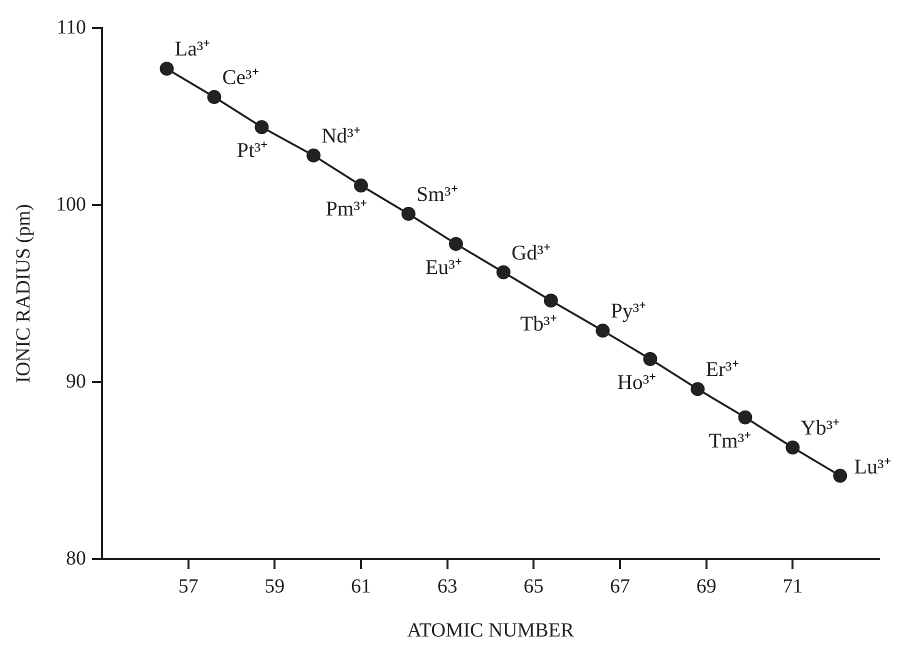 The width and height of the screenshot is (907, 655). I want to click on y-tick-label: 80, so click(76, 558).